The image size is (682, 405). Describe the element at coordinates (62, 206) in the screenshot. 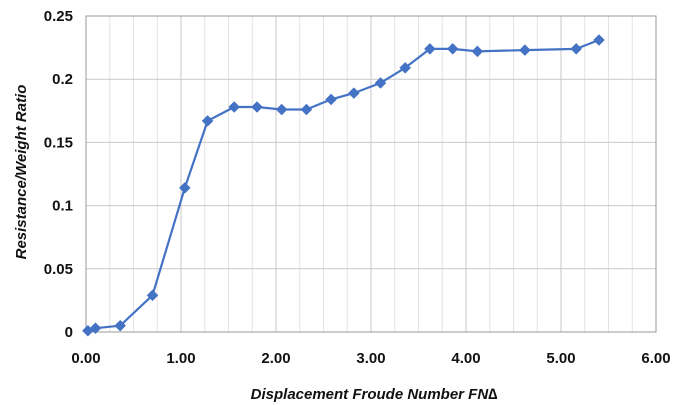

I see `y-tick-label: 0.1` at that location.